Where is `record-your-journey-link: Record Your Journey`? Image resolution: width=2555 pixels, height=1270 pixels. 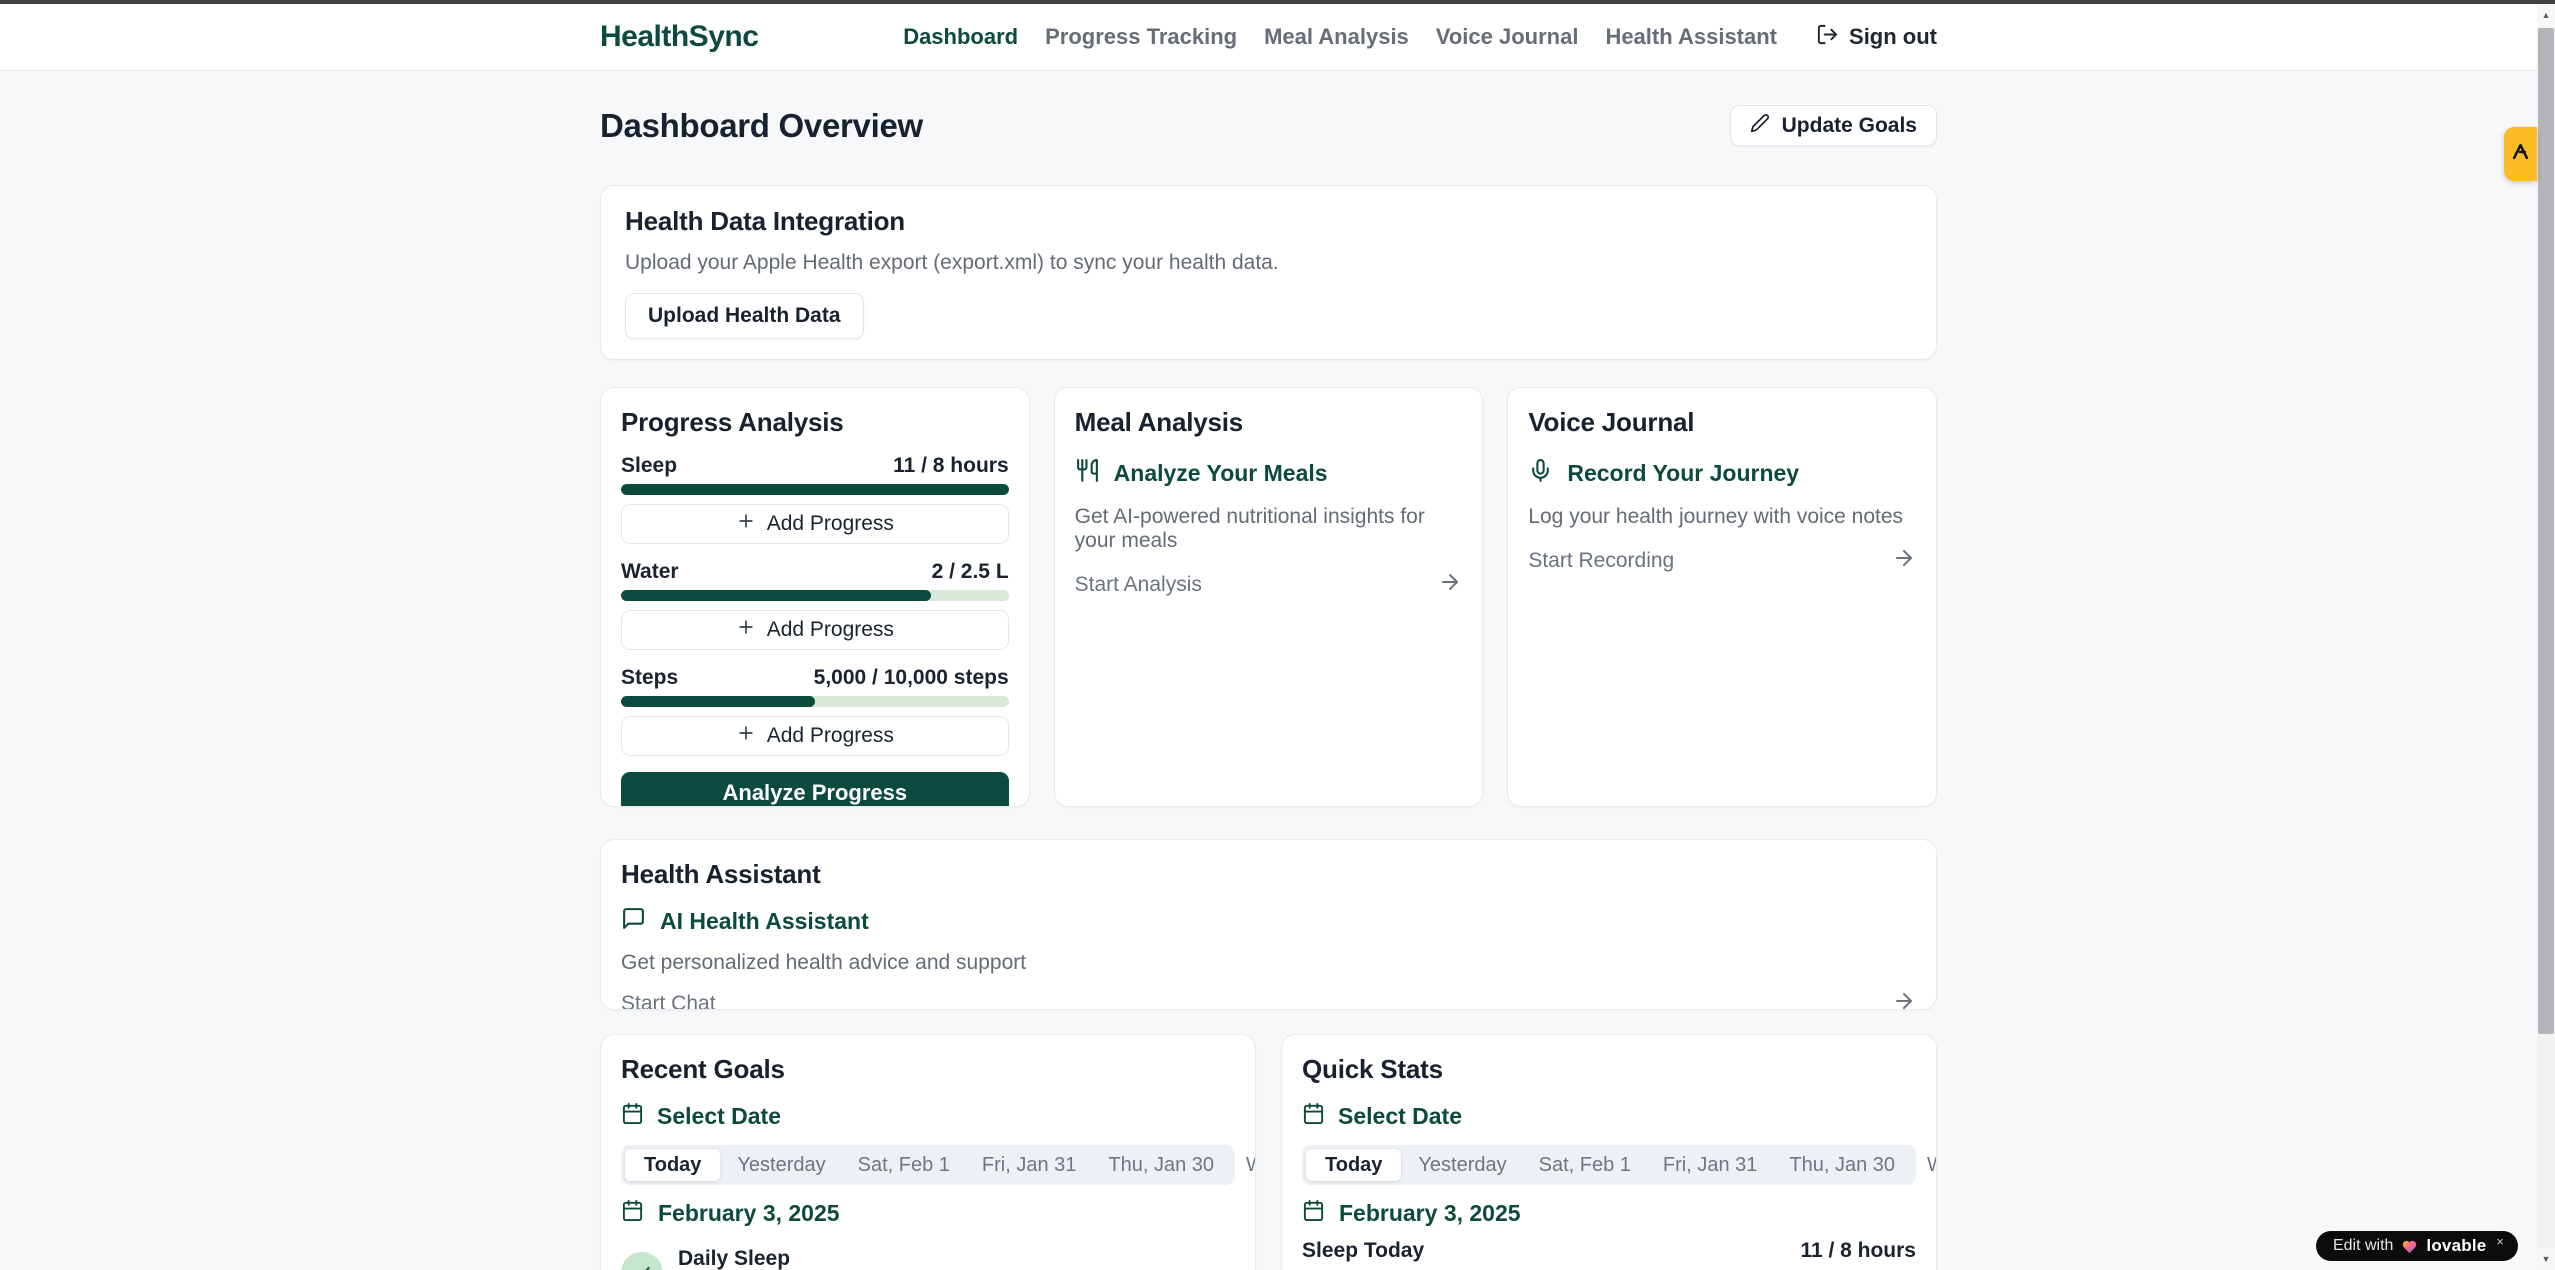
record-your-journey-link: Record Your Journey is located at coordinates (1722, 473).